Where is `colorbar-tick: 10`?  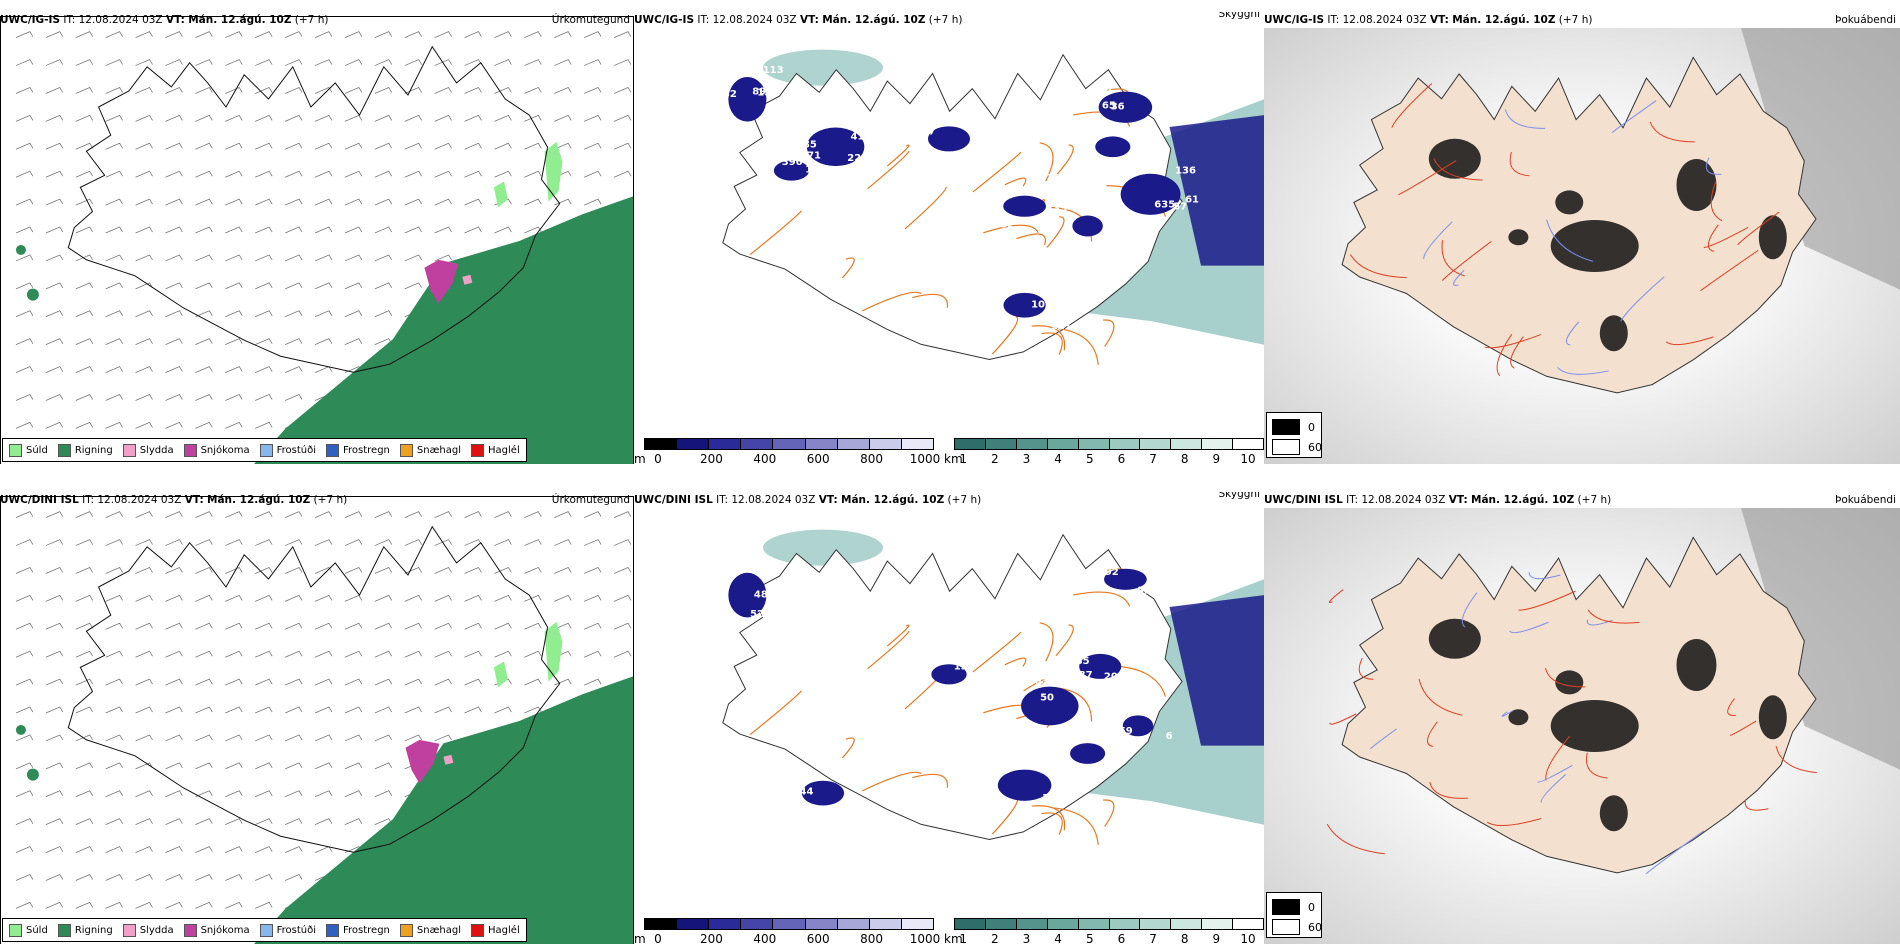
colorbar-tick: 10 is located at coordinates (1248, 938).